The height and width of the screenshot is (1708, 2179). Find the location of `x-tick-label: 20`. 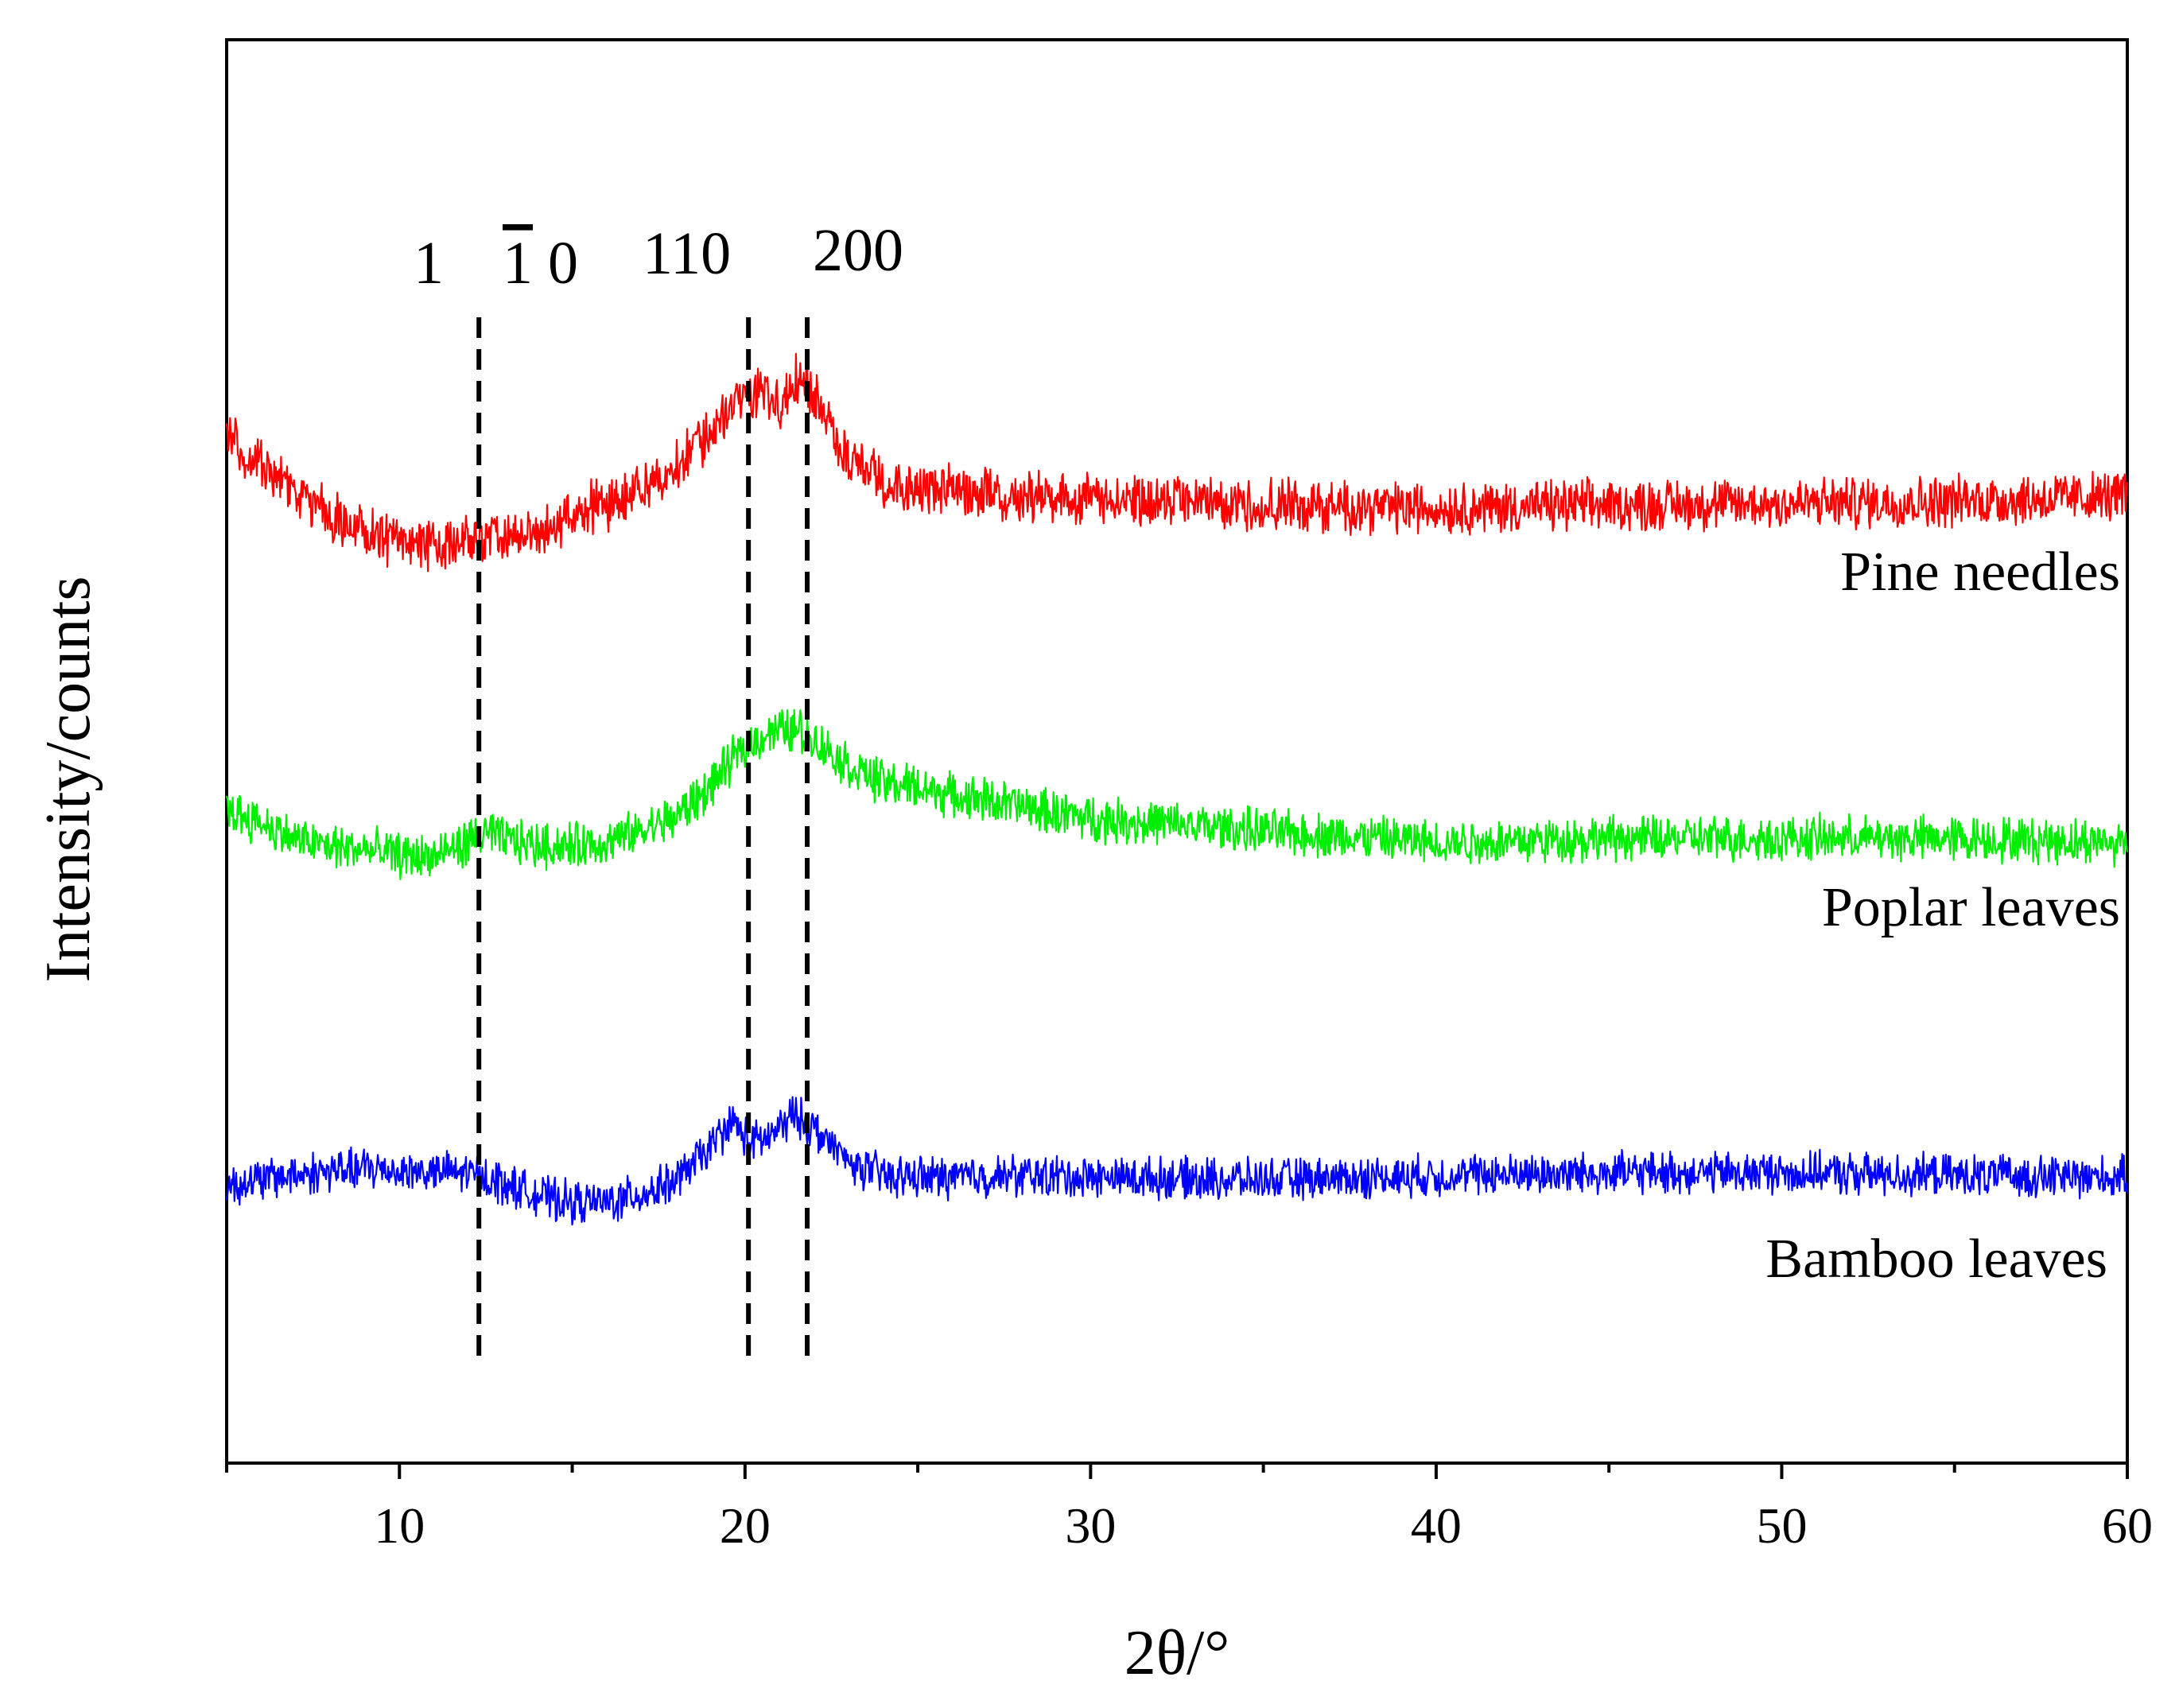

x-tick-label: 20 is located at coordinates (745, 1525).